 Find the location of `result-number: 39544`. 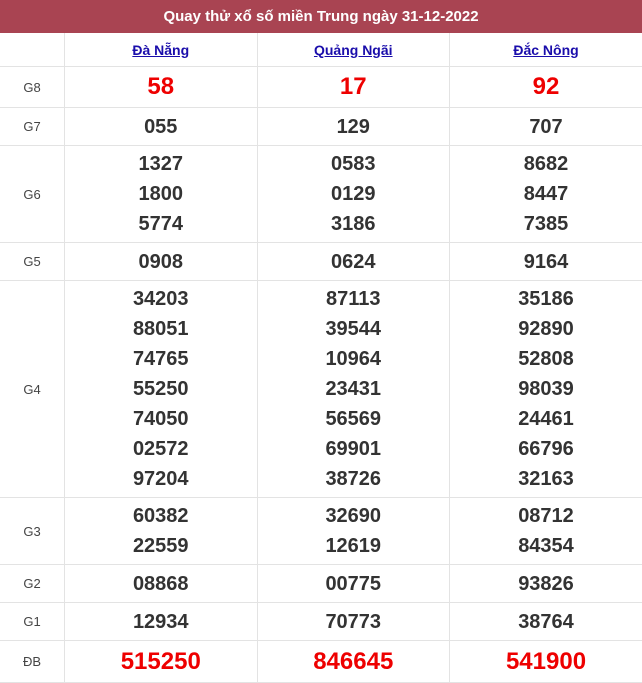

result-number: 39544 is located at coordinates (354, 329).